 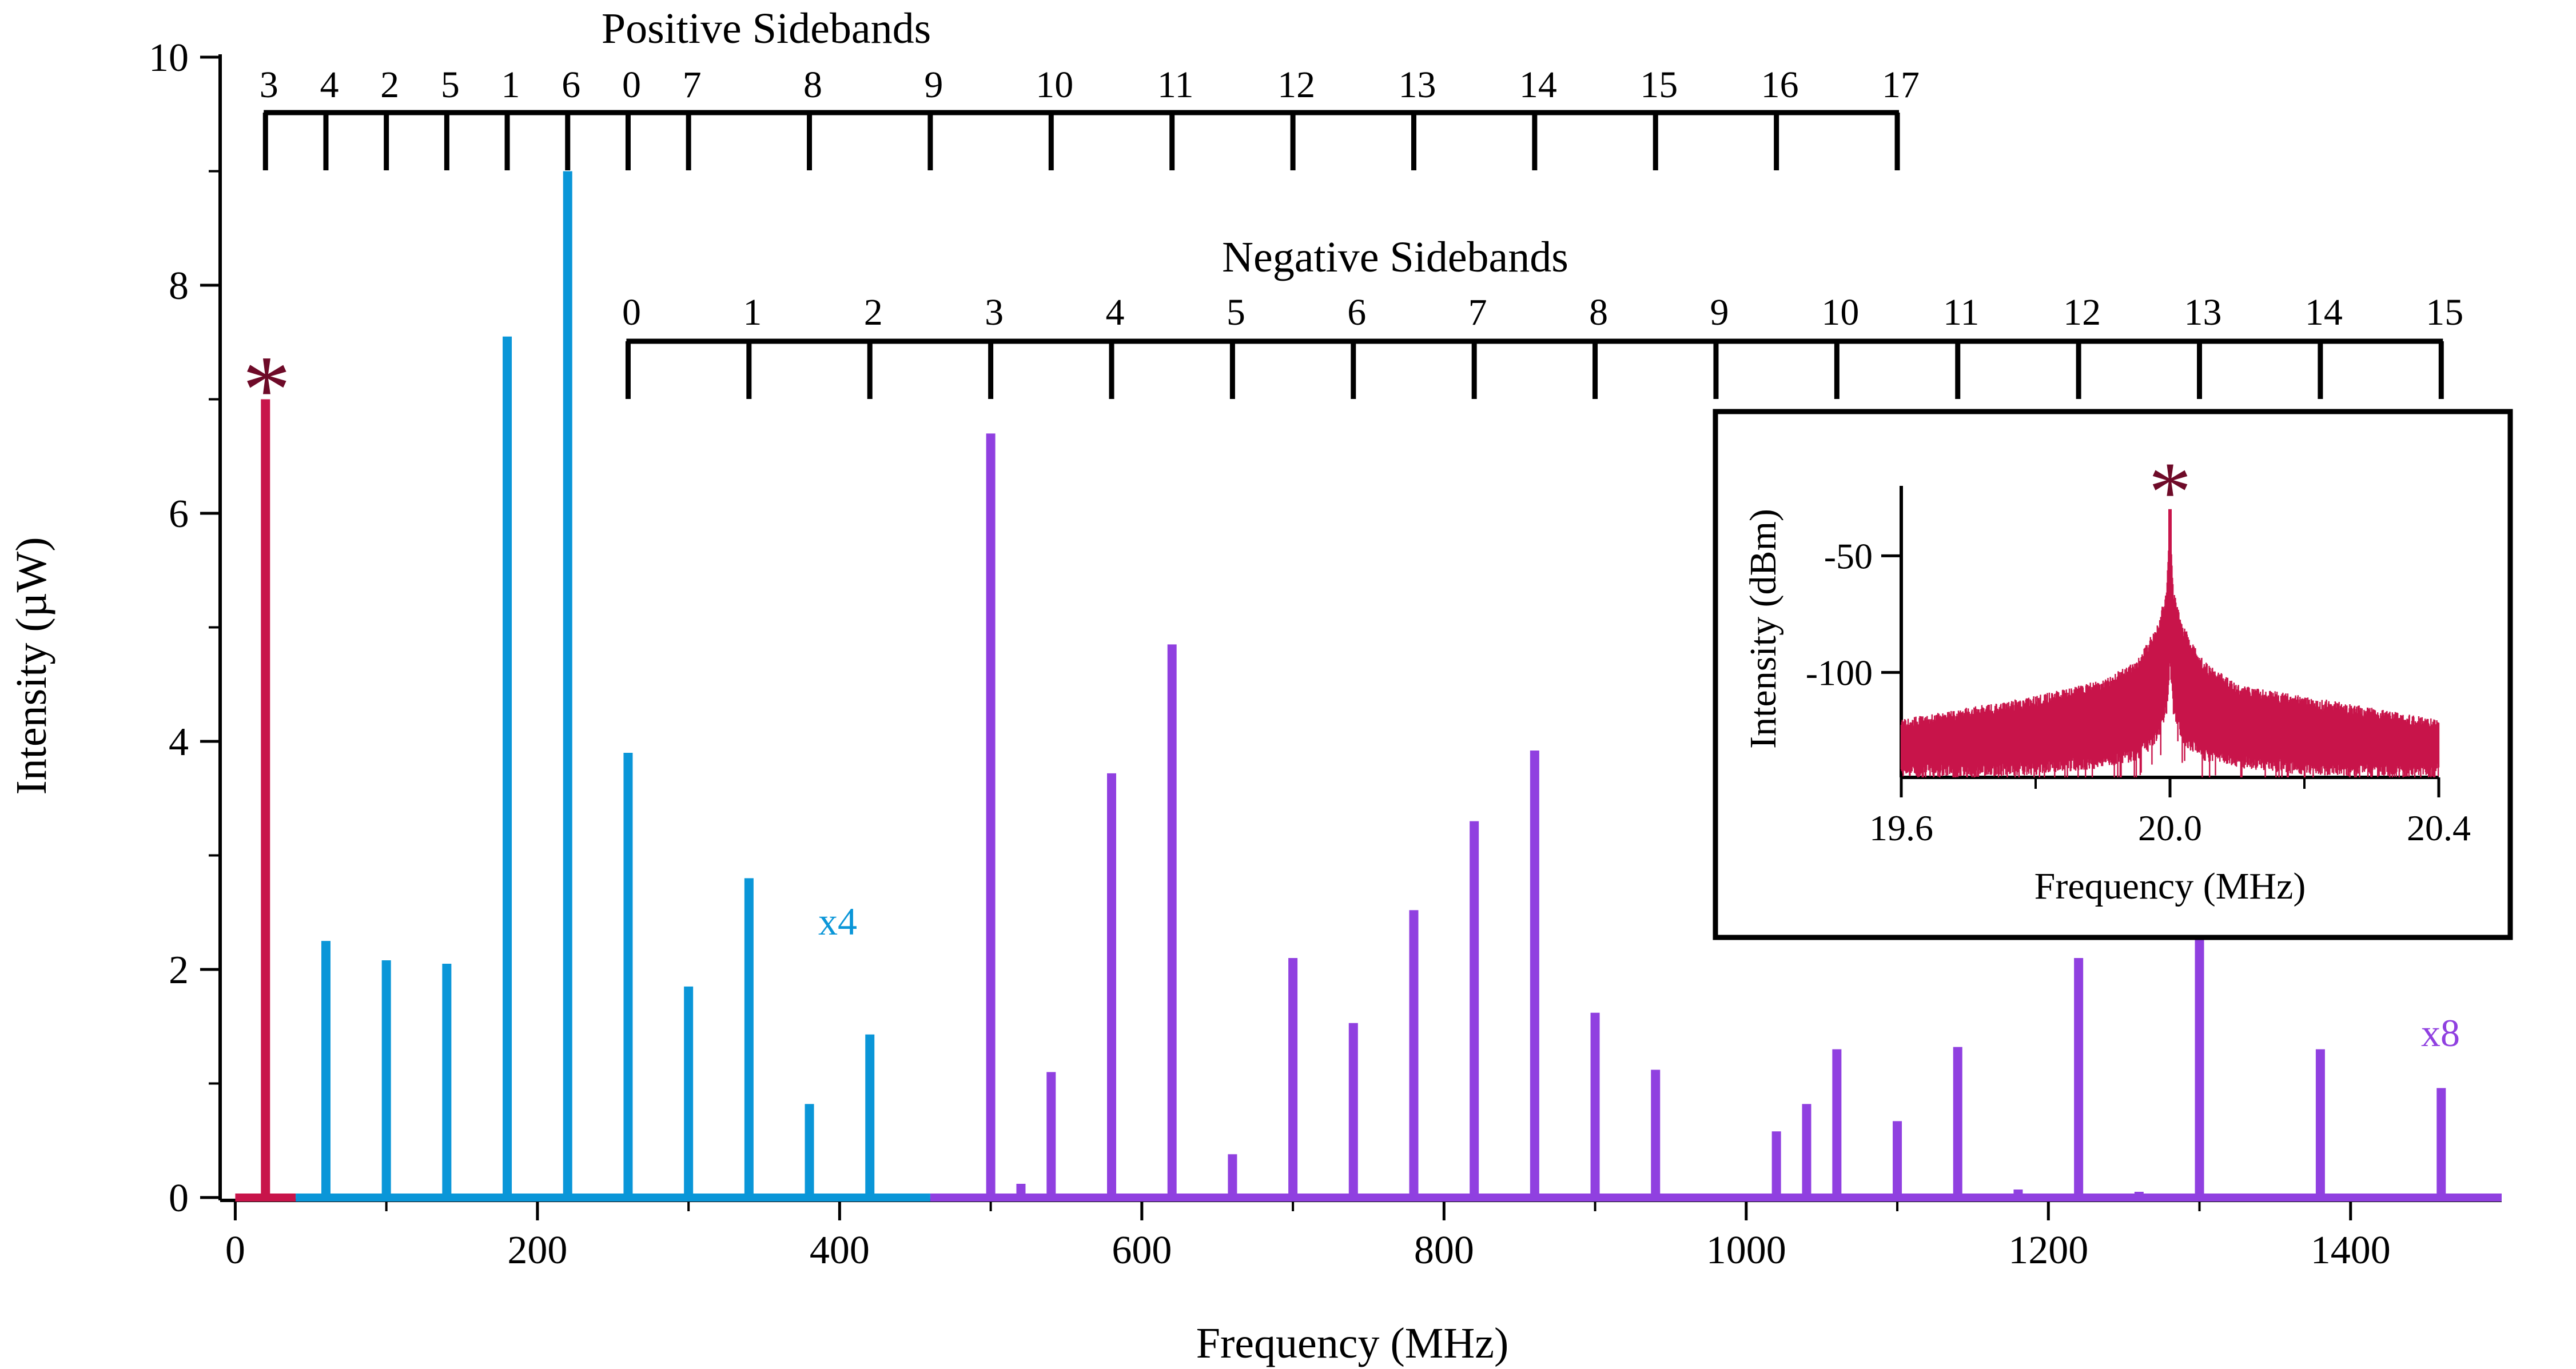 I want to click on carrier-asterisk-marker: *, so click(x=266, y=390).